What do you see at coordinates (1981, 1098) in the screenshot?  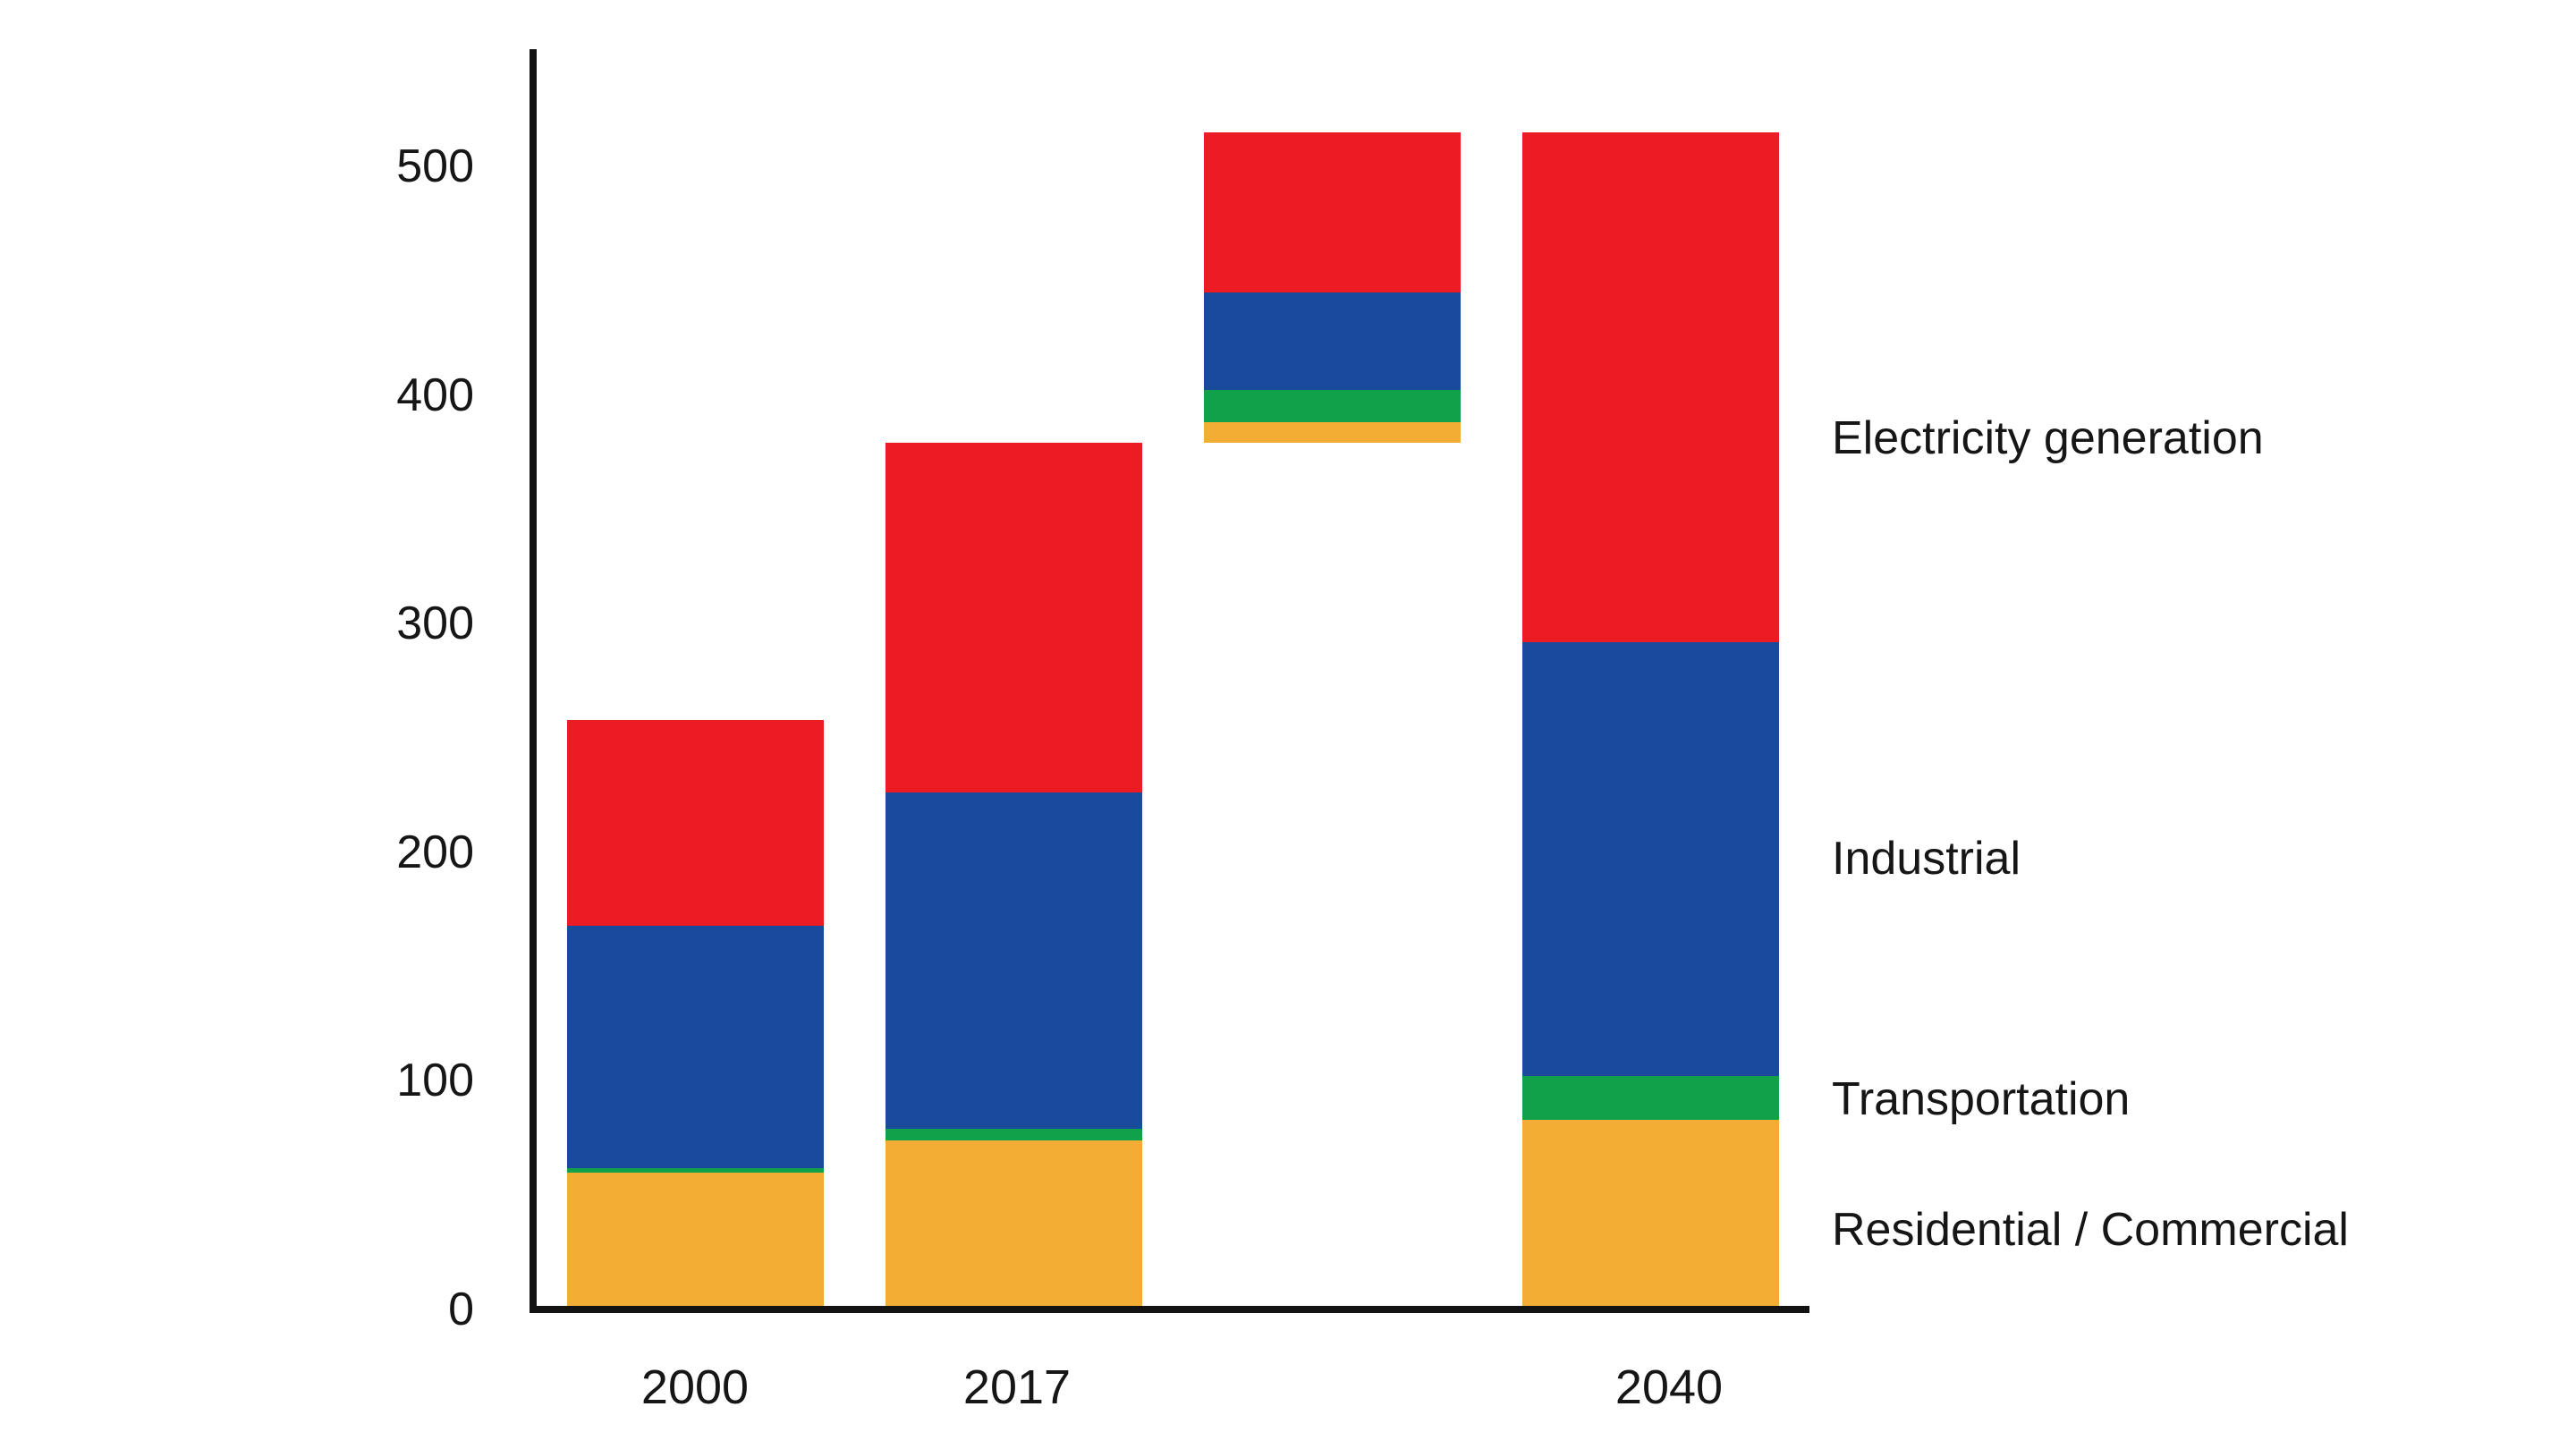 I see `series-label-transportation: Transportation` at bounding box center [1981, 1098].